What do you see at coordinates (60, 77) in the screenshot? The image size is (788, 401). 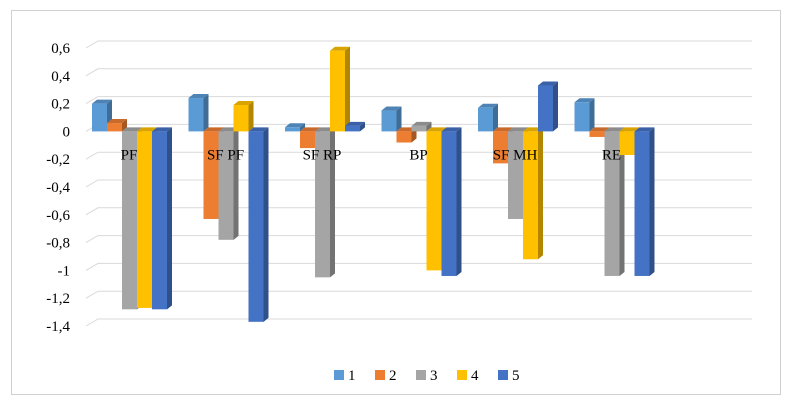 I see `y-tick-label: 0,4` at bounding box center [60, 77].